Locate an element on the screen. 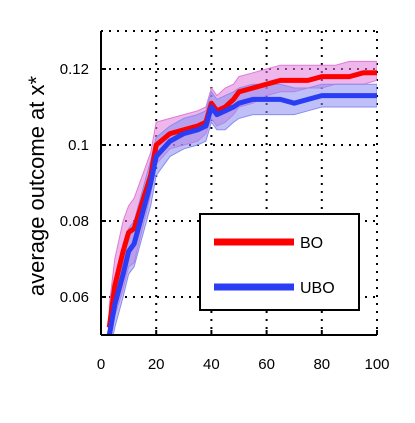 The width and height of the screenshot is (415, 423). legend-label-bo: BO is located at coordinates (311, 243).